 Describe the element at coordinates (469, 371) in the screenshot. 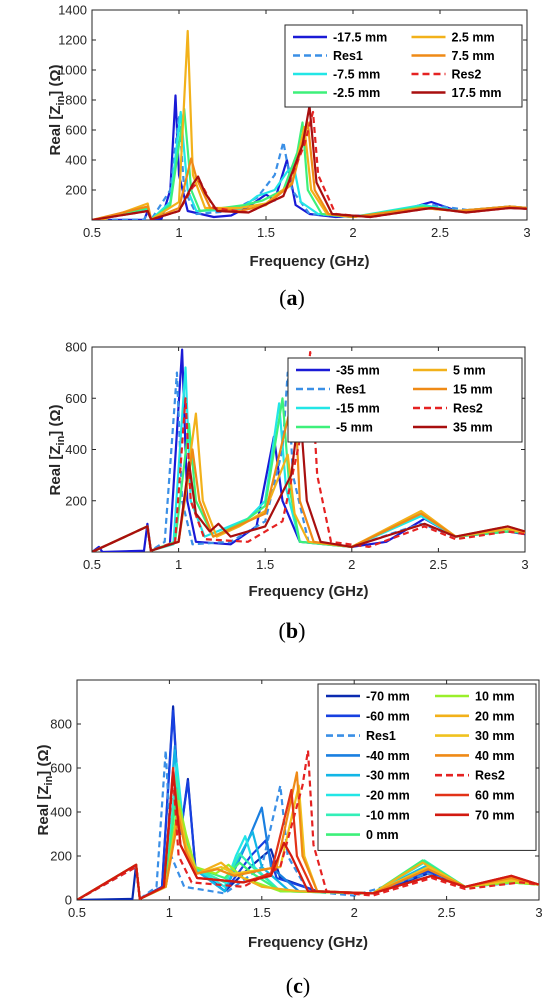

I see `legend-entry-label: 5 mm` at that location.